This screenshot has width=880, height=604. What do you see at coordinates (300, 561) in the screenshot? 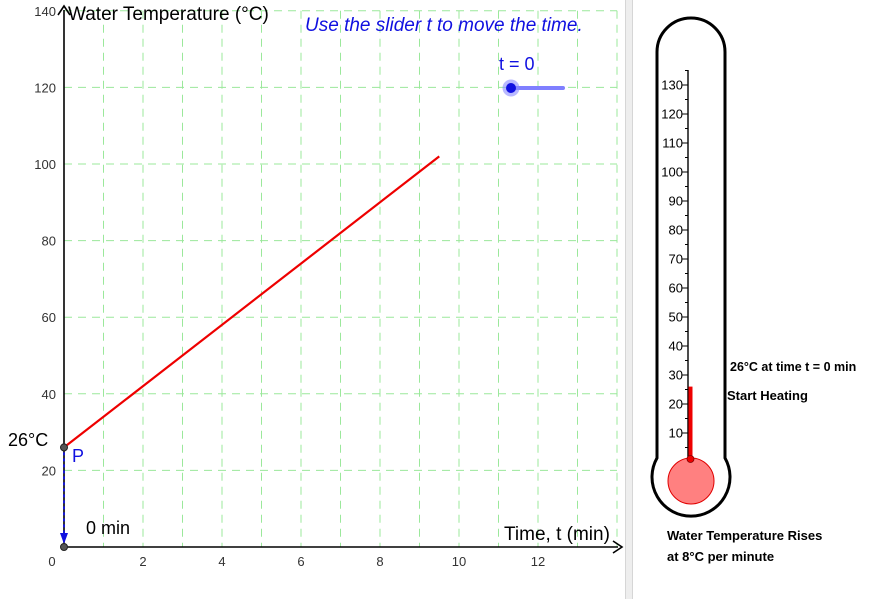
I see `x-tick-label: 6` at bounding box center [300, 561].